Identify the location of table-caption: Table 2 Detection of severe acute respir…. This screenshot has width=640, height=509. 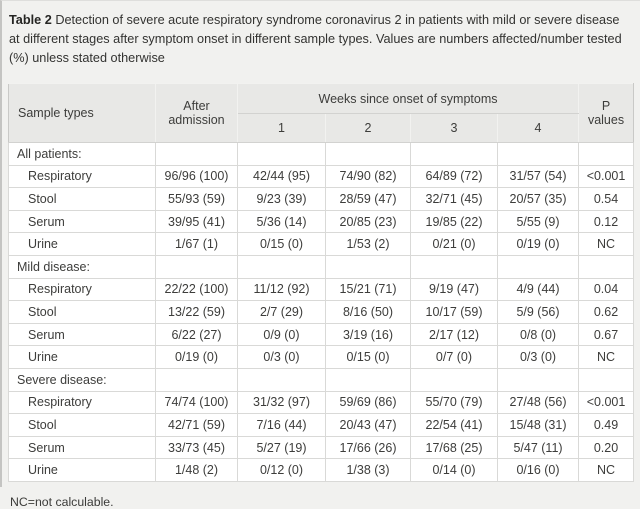
(320, 39).